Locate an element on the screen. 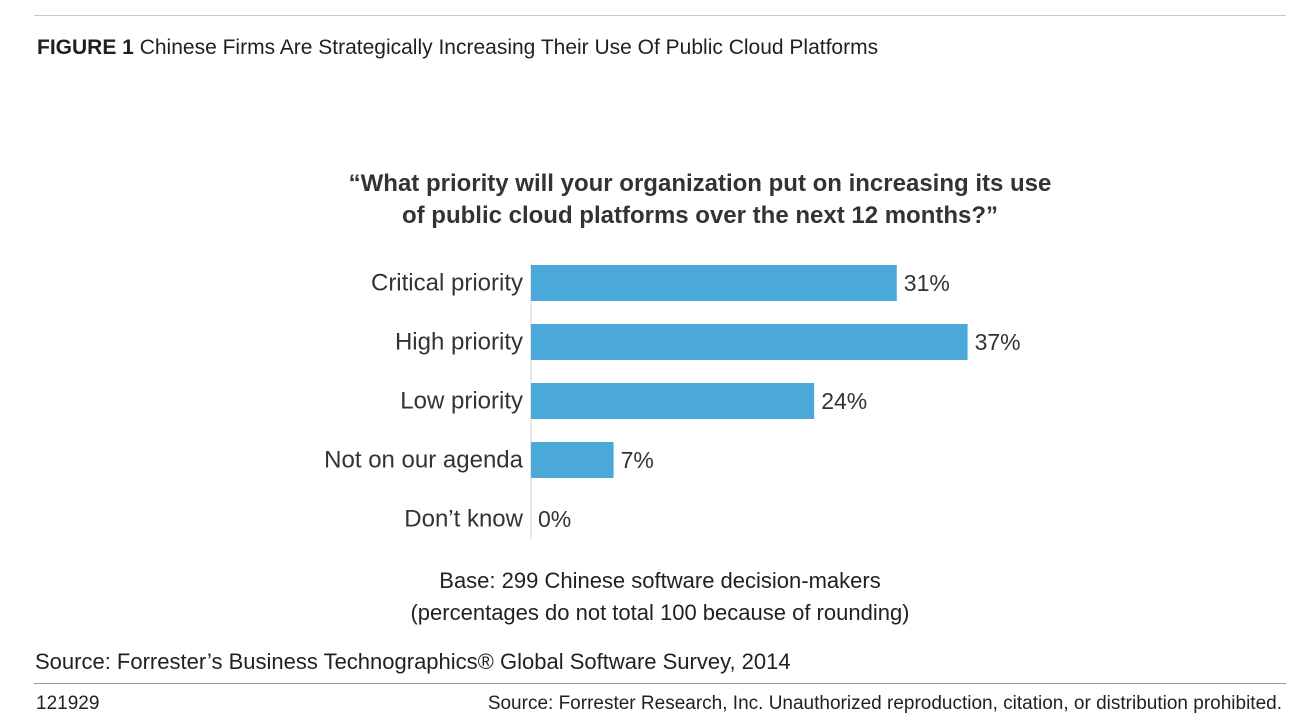  data-label: 7% is located at coordinates (637, 460).